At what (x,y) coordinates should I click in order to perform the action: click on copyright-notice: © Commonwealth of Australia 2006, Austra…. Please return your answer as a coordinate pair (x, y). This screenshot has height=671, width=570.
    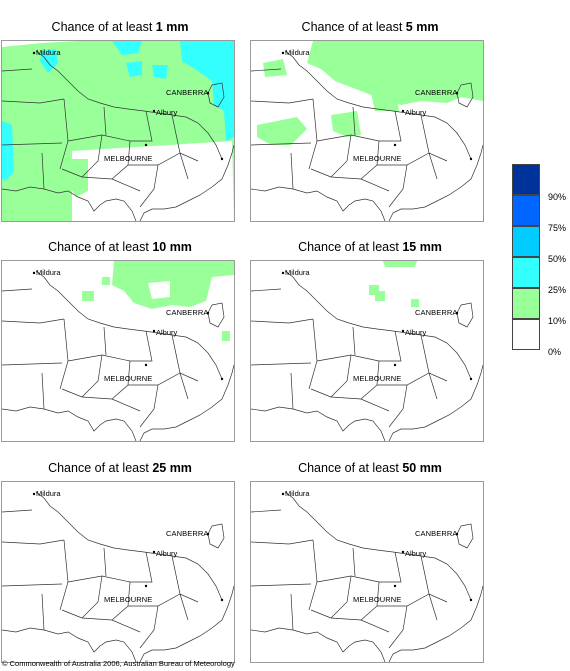
    Looking at the image, I should click on (118, 663).